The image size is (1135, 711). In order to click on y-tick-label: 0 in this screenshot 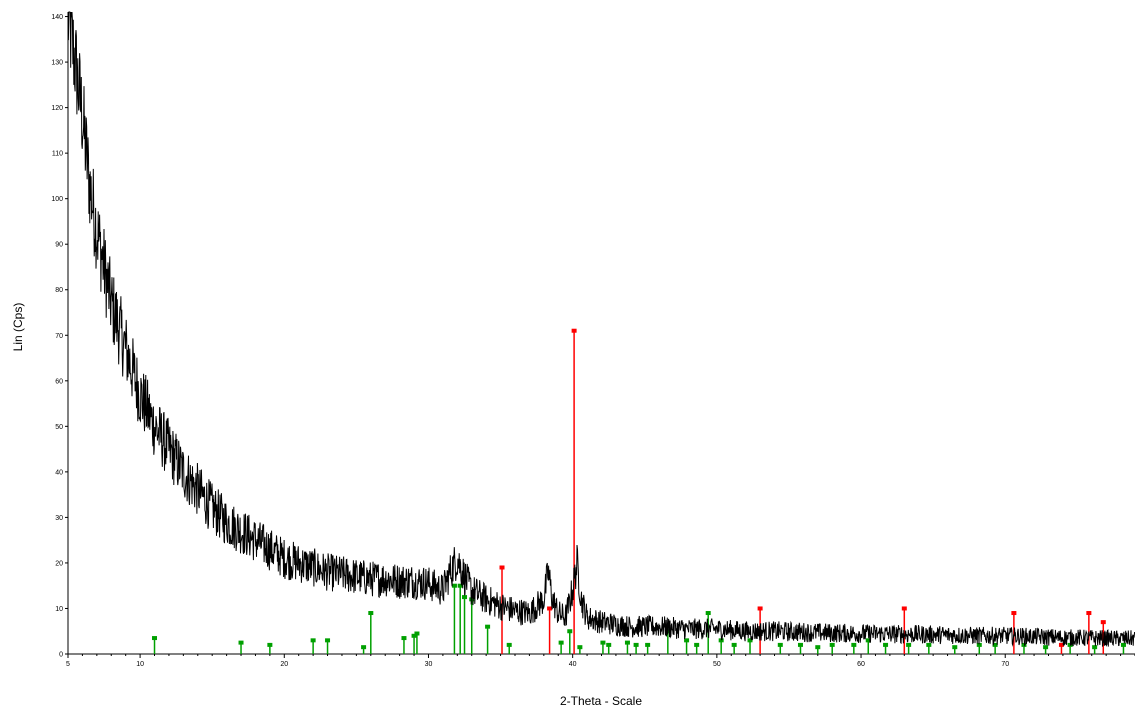, I will do `click(61, 655)`.